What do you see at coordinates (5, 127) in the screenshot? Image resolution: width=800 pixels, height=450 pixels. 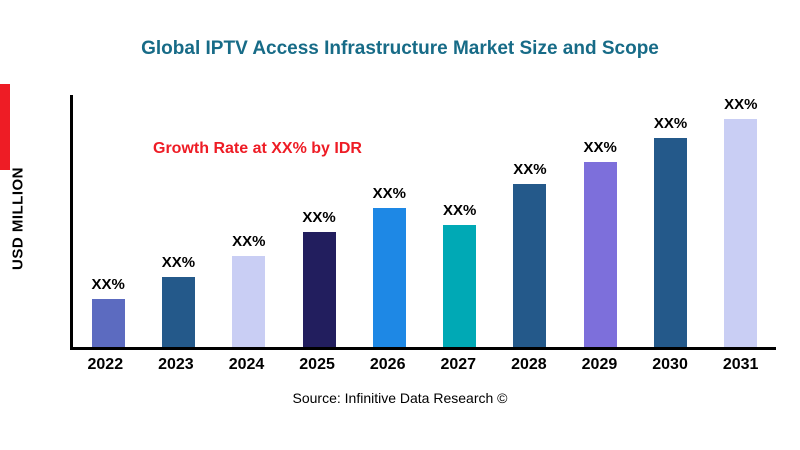 I see `red-accent-bar` at bounding box center [5, 127].